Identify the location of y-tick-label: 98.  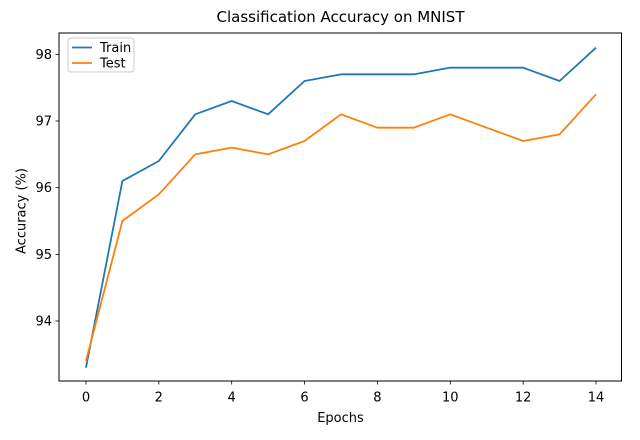
(43, 55).